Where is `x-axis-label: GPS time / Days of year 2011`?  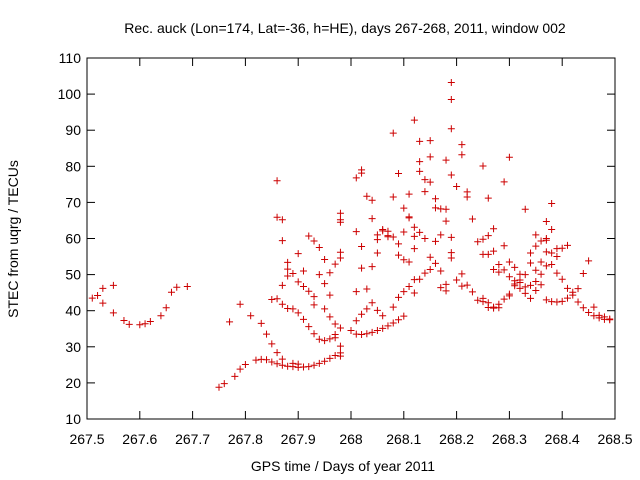
x-axis-label: GPS time / Days of year 2011 is located at coordinates (343, 466).